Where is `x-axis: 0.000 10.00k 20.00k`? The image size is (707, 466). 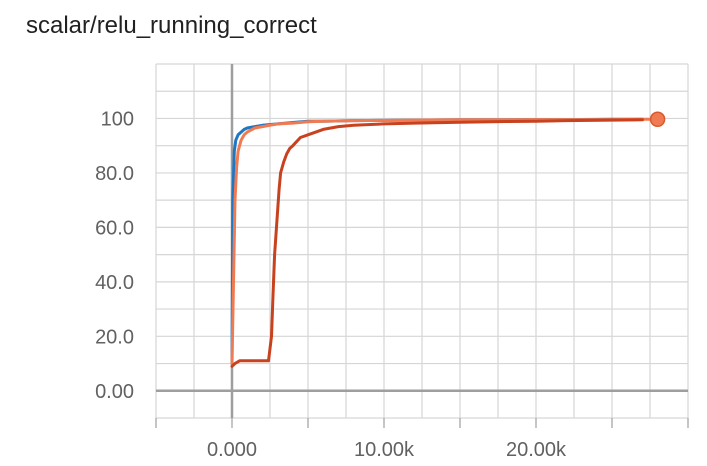 x-axis: 0.000 10.00k 20.00k is located at coordinates (422, 439).